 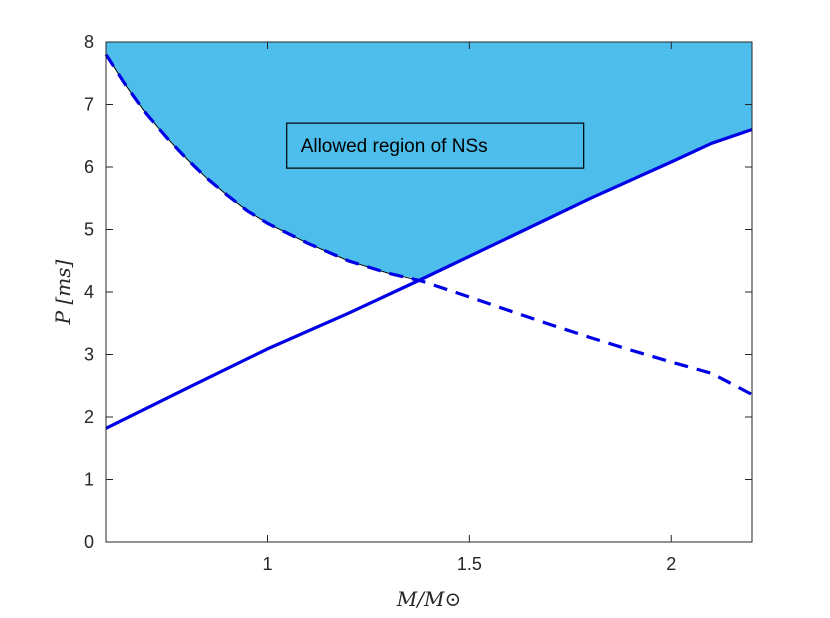 I want to click on y-tick-label: 3, so click(x=89, y=355).